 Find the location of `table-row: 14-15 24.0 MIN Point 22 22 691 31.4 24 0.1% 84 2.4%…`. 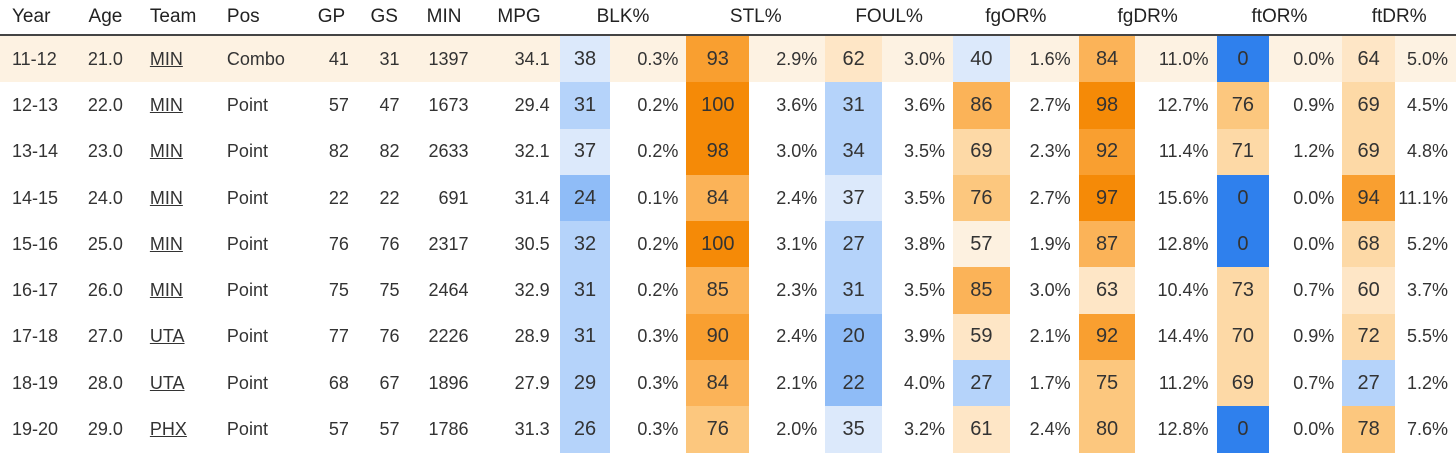

table-row: 14-15 24.0 MIN Point 22 22 691 31.4 24 0.1% 84 2.4%… is located at coordinates (728, 198).